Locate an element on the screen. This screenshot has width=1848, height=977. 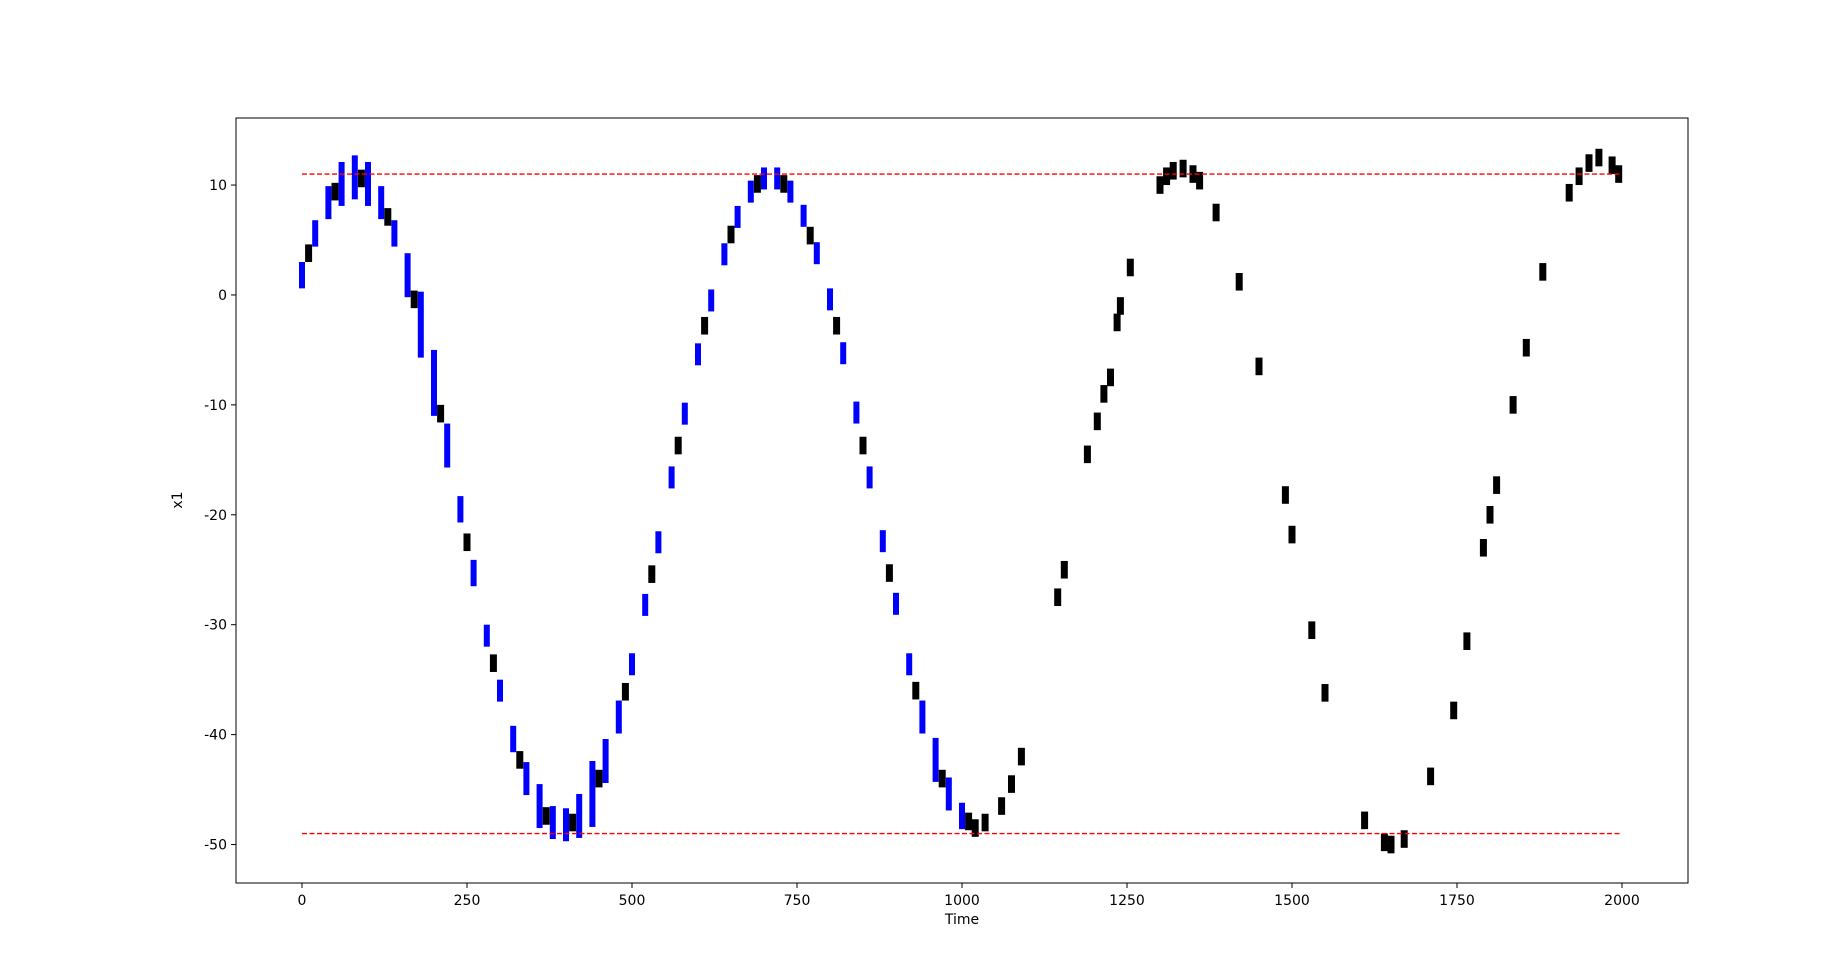
y-tick-label: 0 is located at coordinates (222, 296).